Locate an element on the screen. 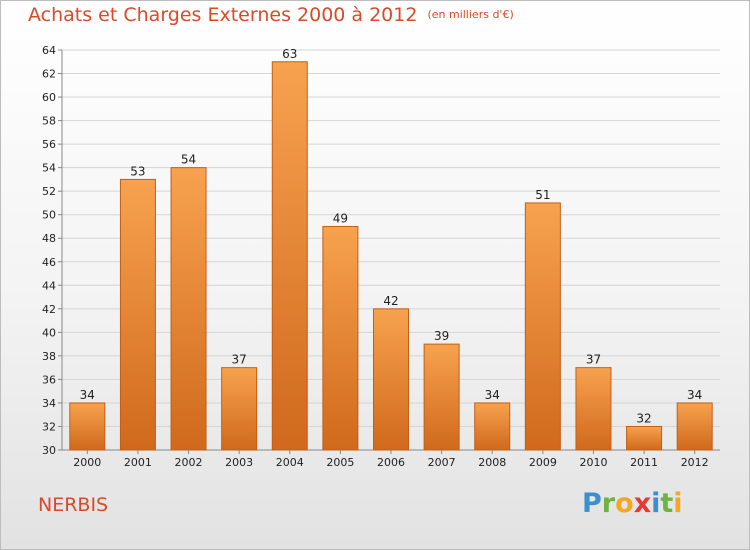  x-tick-label: 2012 is located at coordinates (695, 462).